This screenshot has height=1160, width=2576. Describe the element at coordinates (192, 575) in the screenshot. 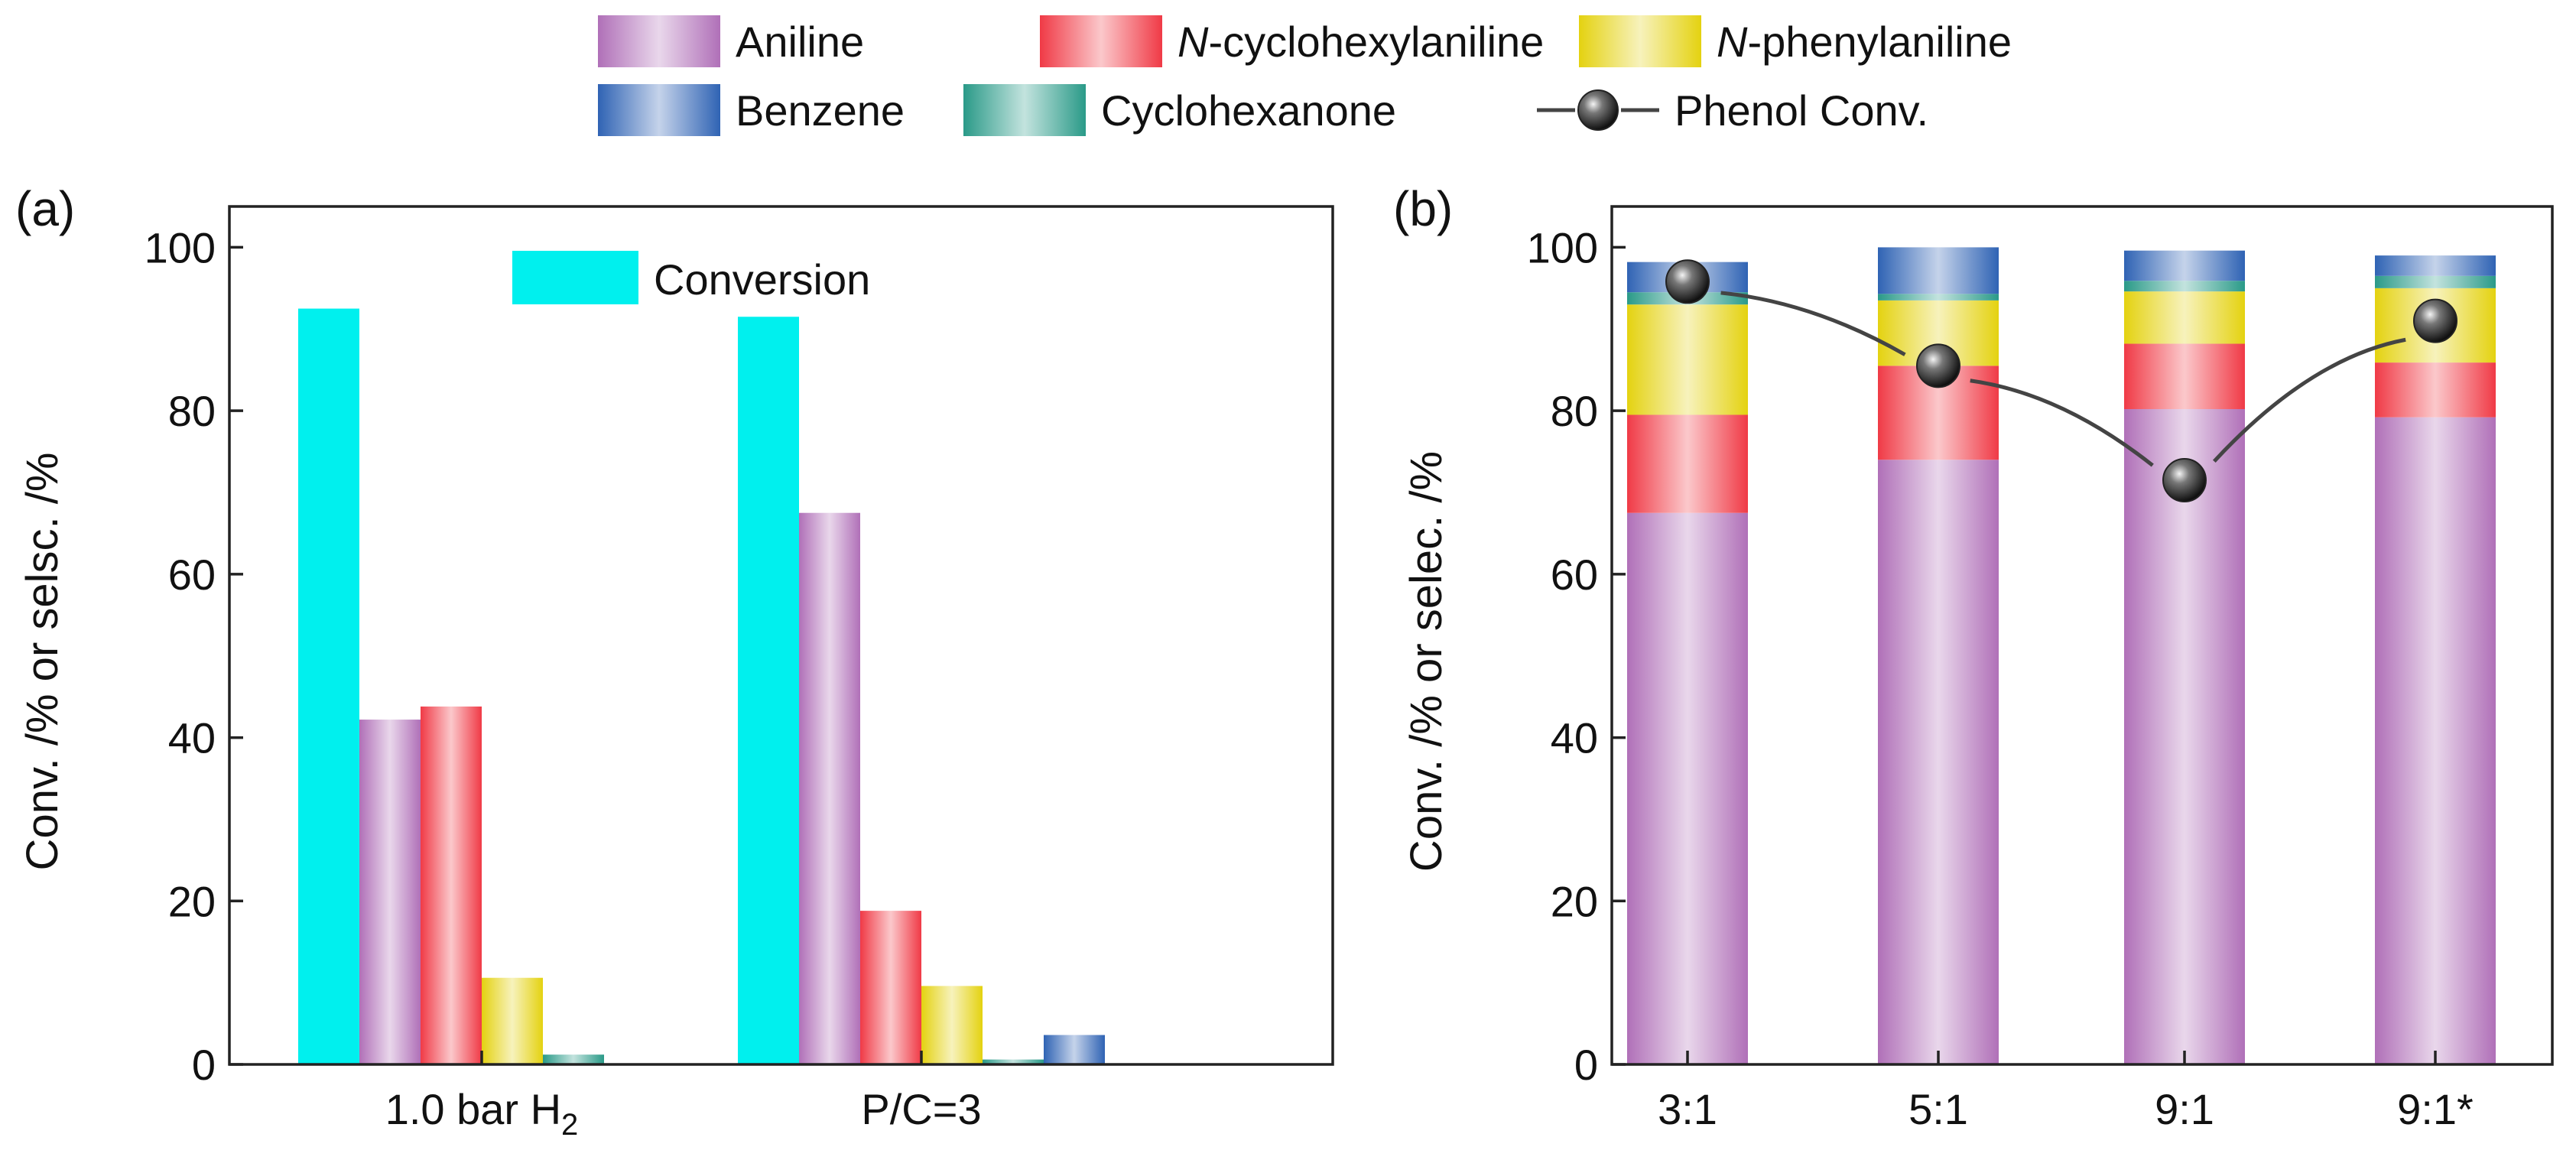

I see `panel-a-y-tick-label: 60` at that location.